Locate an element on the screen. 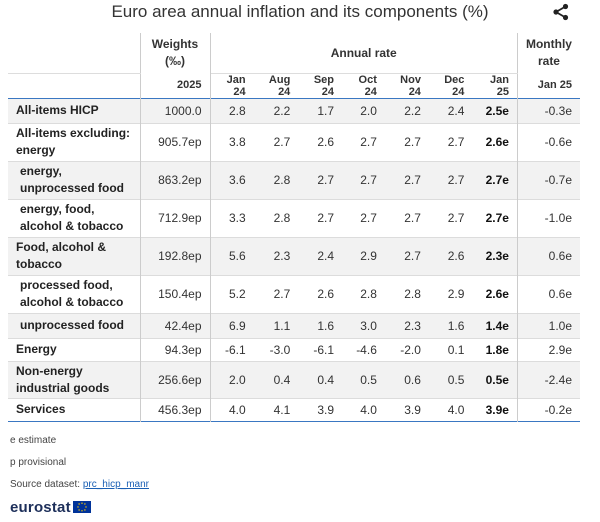  row-label: energy, unprocessed food is located at coordinates (72, 179).